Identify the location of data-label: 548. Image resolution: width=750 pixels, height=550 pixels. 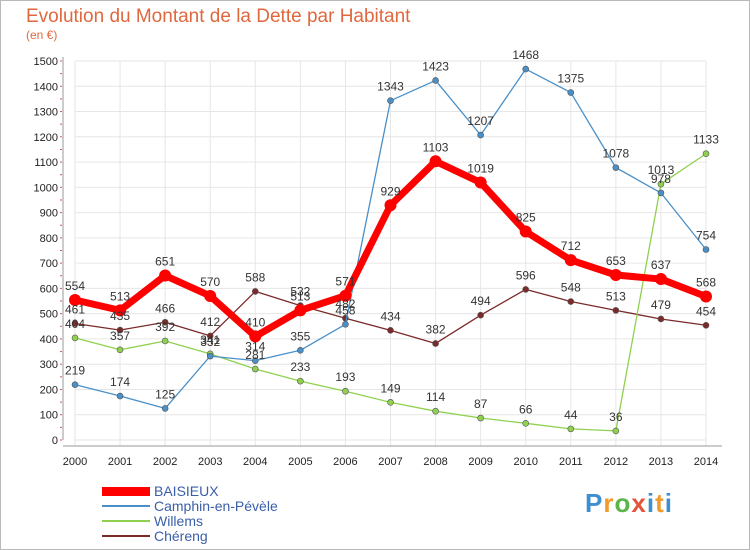
(571, 288).